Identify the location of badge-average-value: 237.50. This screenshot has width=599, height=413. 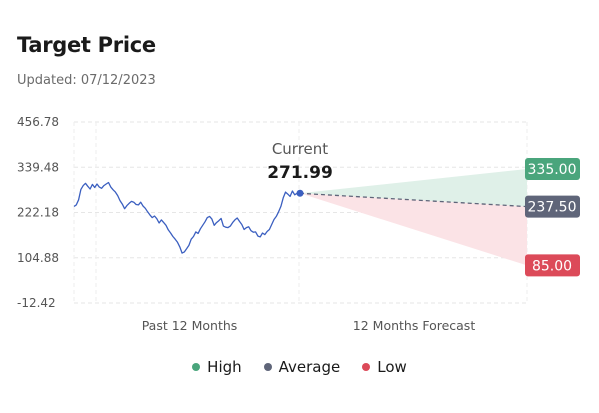
(552, 208).